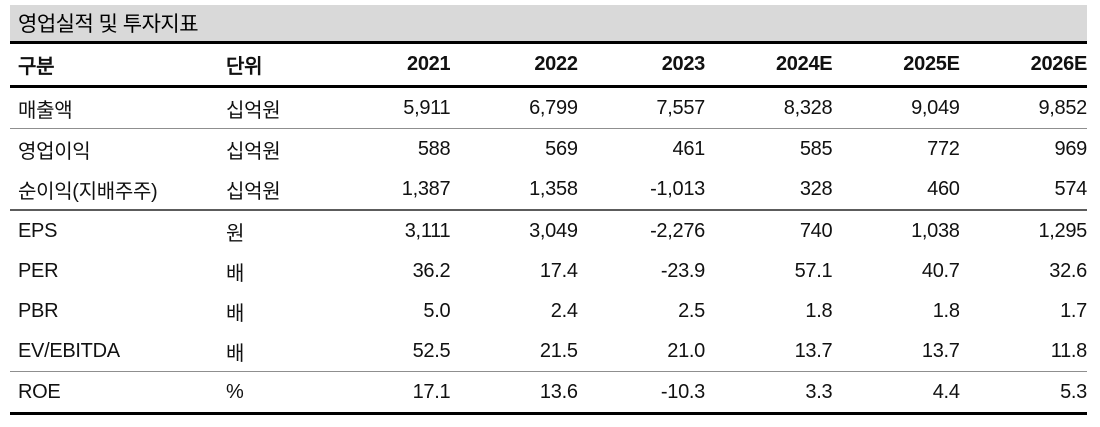  What do you see at coordinates (691, 310) in the screenshot?
I see `value-cell: 2.5` at bounding box center [691, 310].